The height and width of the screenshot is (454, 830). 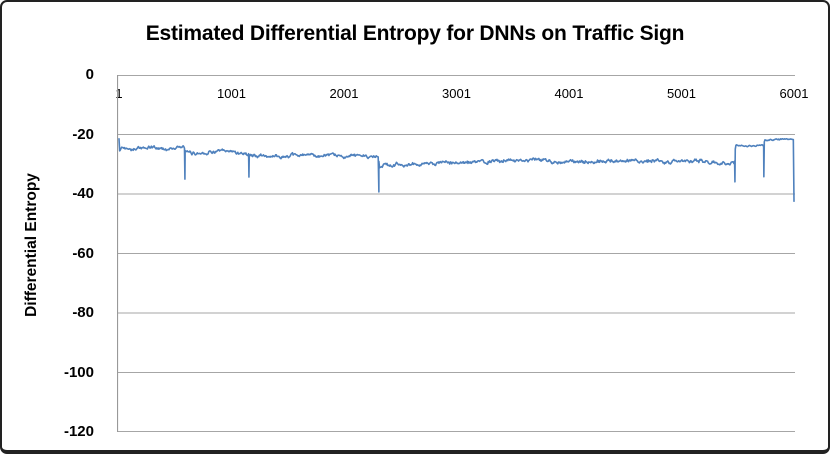 I want to click on y-tick-label: 0, so click(x=89, y=74).